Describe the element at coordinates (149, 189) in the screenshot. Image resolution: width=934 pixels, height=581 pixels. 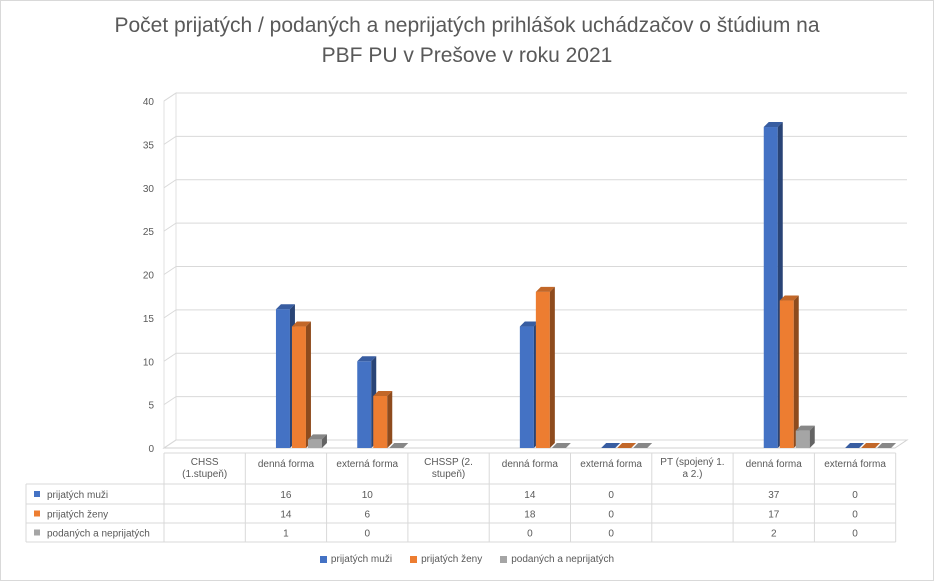
I see `y-tick-label: 30` at that location.